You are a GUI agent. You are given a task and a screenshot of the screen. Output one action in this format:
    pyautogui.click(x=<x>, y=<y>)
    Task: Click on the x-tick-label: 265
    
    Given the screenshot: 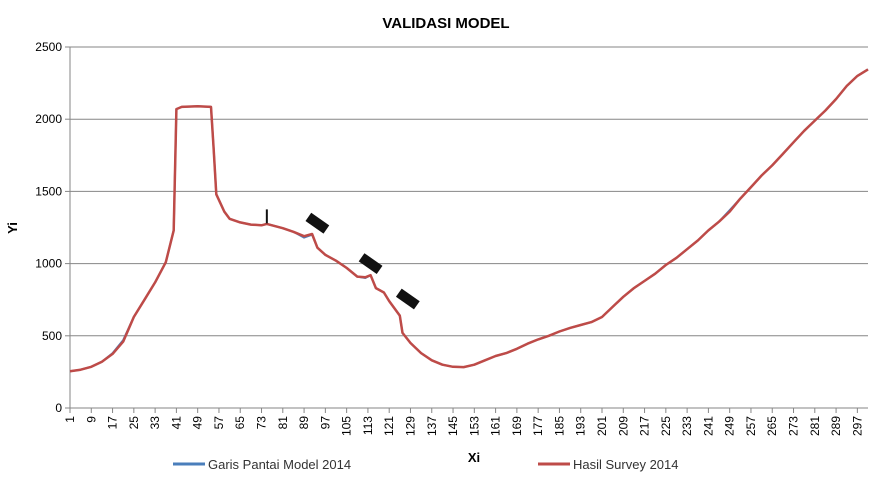 What is the action you would take?
    pyautogui.click(x=772, y=426)
    